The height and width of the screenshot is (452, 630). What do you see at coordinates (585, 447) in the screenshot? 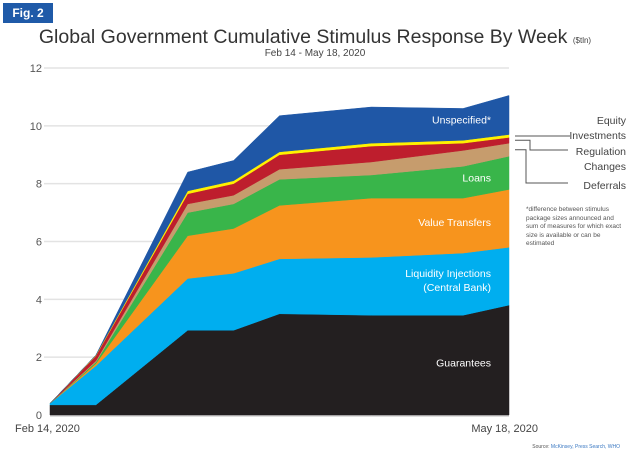
I see `source-text: McKinsey, Press Search, WHO` at bounding box center [585, 447].